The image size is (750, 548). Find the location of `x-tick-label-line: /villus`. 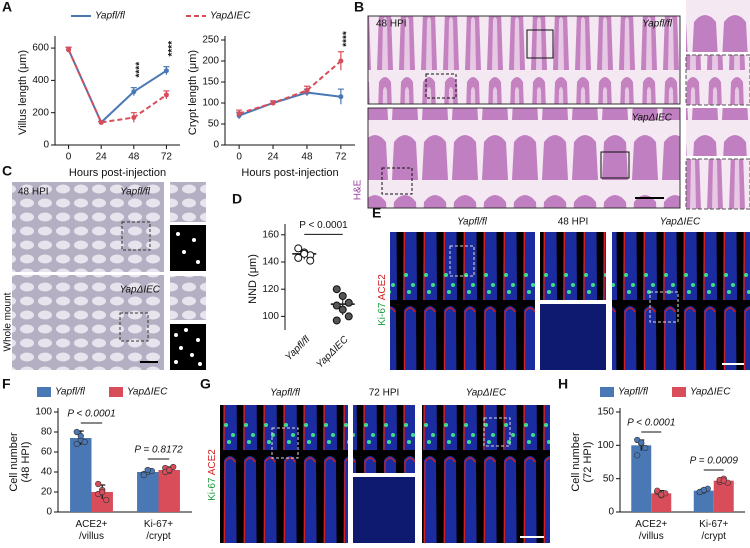

x-tick-label-line: /villus is located at coordinates (91, 536).